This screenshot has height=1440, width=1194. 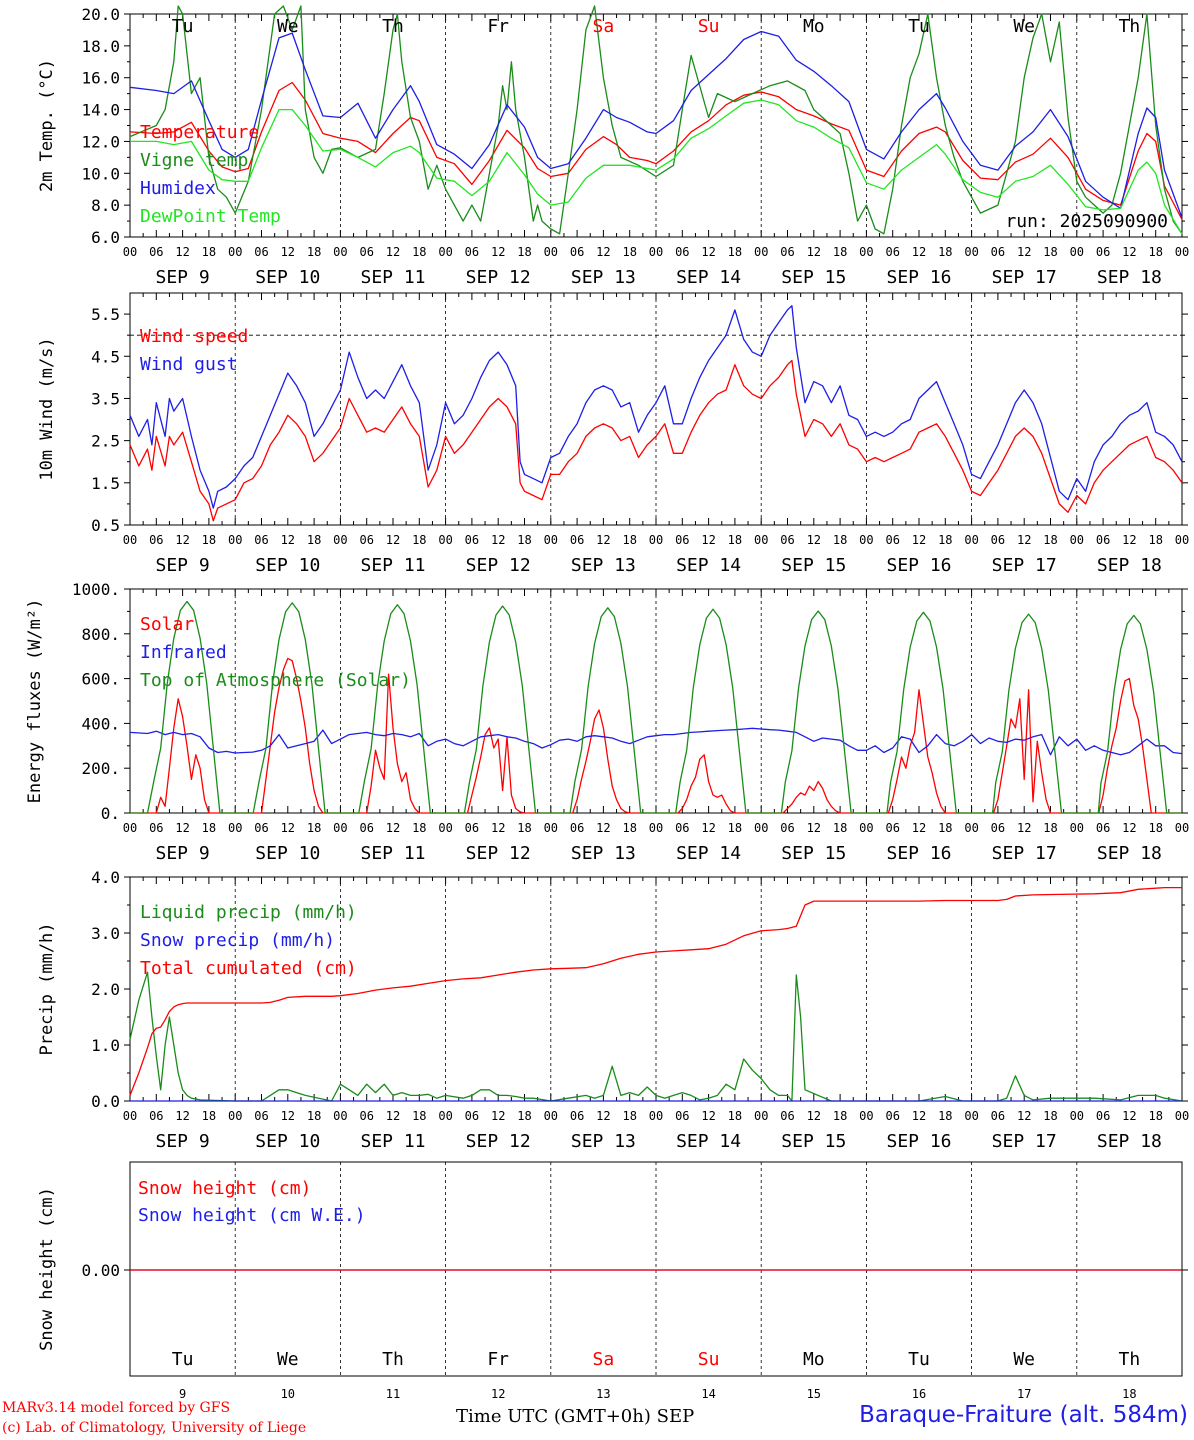 What do you see at coordinates (35, 701) in the screenshot?
I see `y-axis-label: Energy fluxes (W/m²)` at bounding box center [35, 701].